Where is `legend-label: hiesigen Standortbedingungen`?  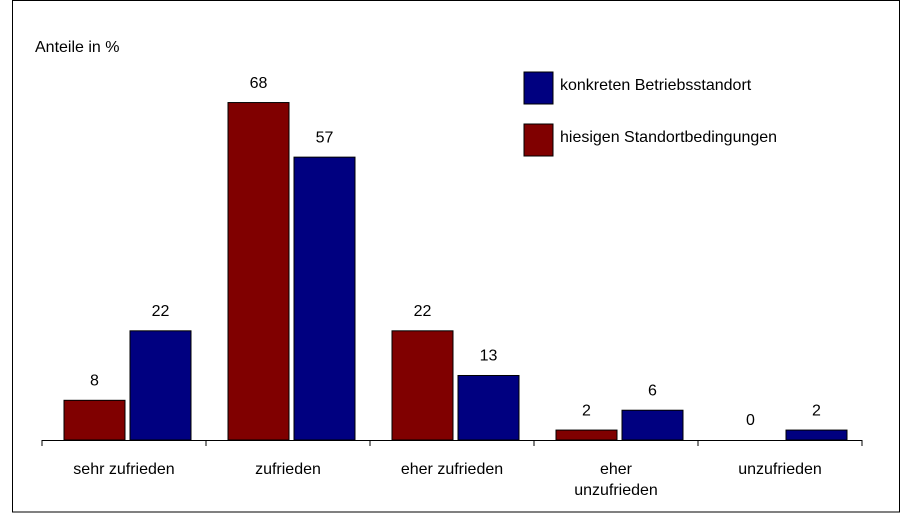 legend-label: hiesigen Standortbedingungen is located at coordinates (668, 137).